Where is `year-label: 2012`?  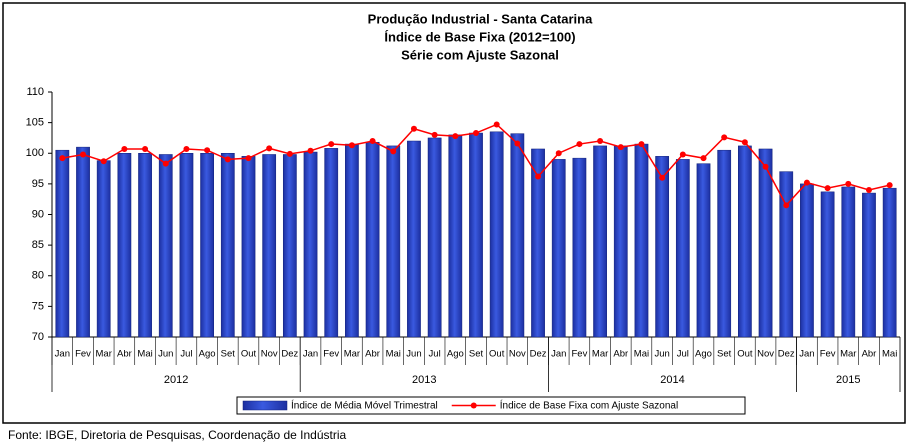
year-label: 2012 is located at coordinates (176, 380).